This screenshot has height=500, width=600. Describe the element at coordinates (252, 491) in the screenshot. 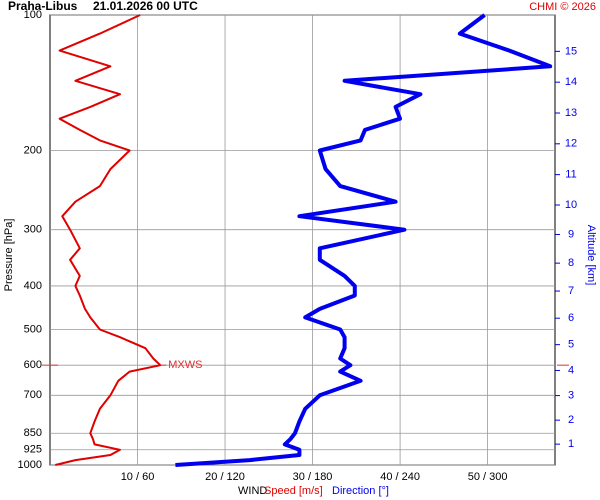

I see `x-axis-label: WIND` at that location.